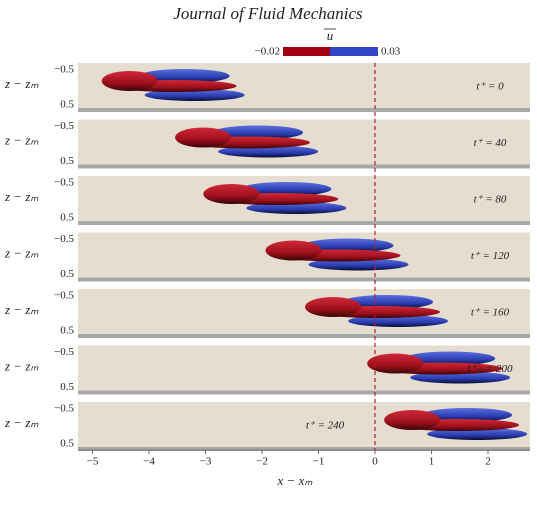 The image size is (537, 511). Describe the element at coordinates (490, 87) in the screenshot. I see `time-label: t⁺ = 0` at that location.